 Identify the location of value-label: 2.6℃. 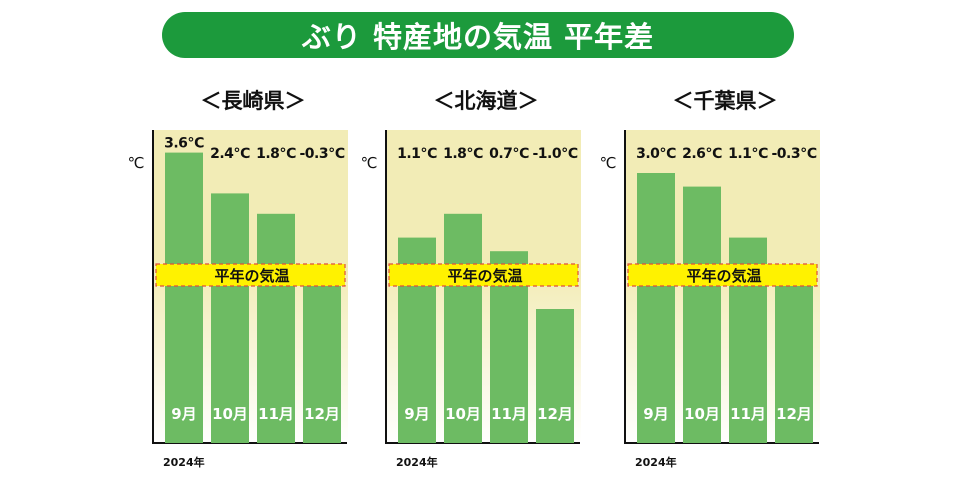
(702, 154).